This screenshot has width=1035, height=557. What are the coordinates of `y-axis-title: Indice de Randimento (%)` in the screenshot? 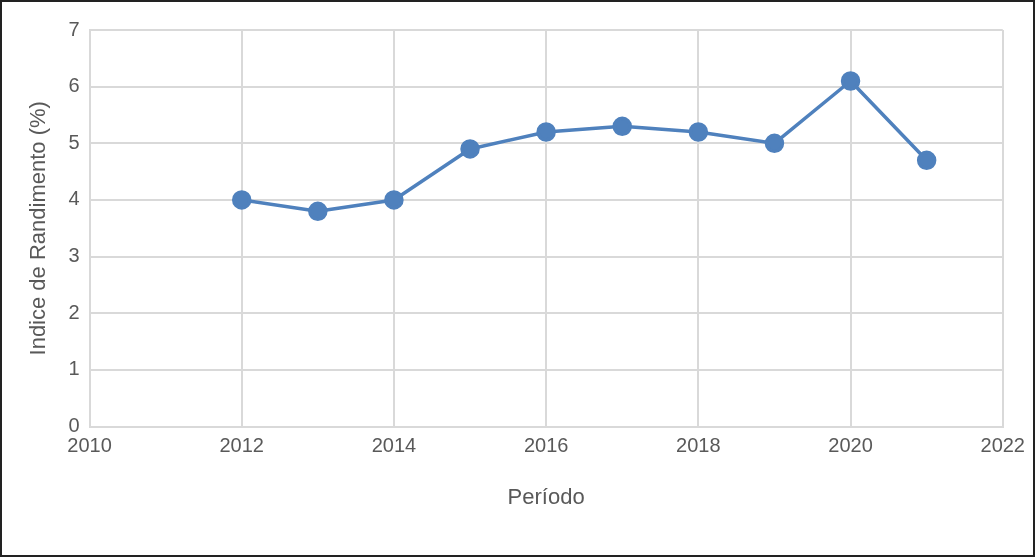 It's located at (38, 228).